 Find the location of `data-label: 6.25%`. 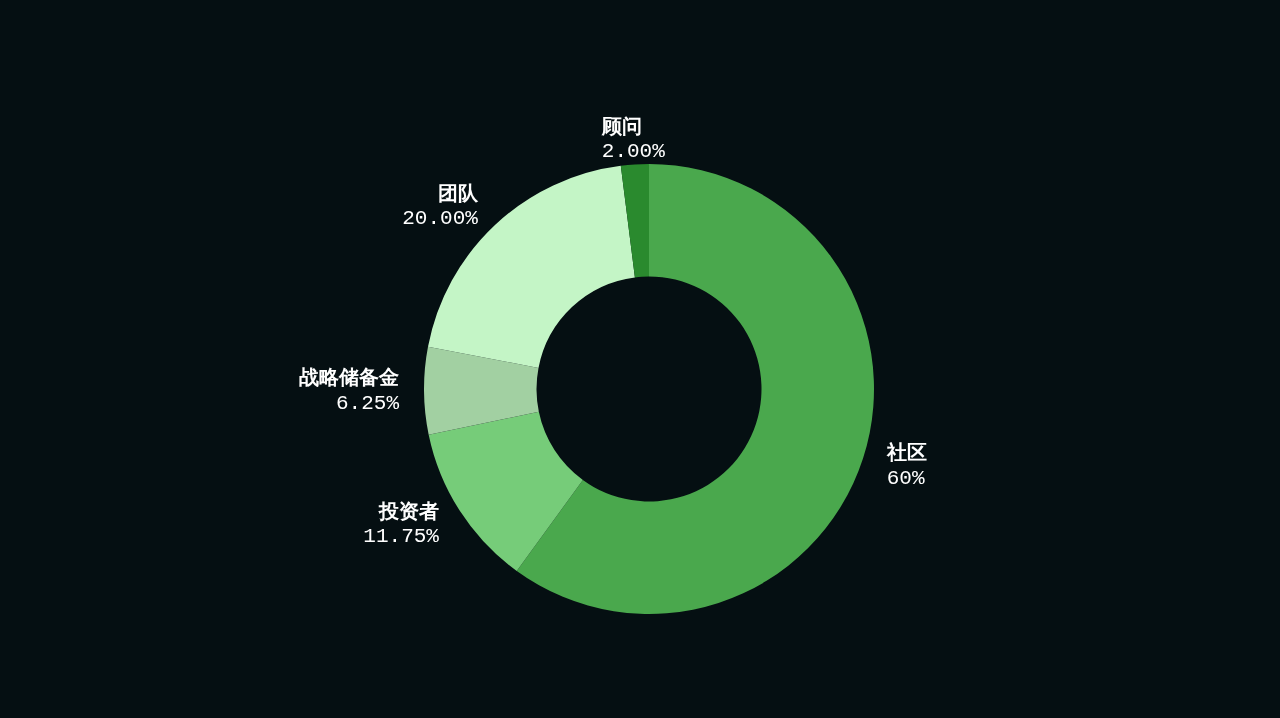

data-label: 6.25% is located at coordinates (367, 403).